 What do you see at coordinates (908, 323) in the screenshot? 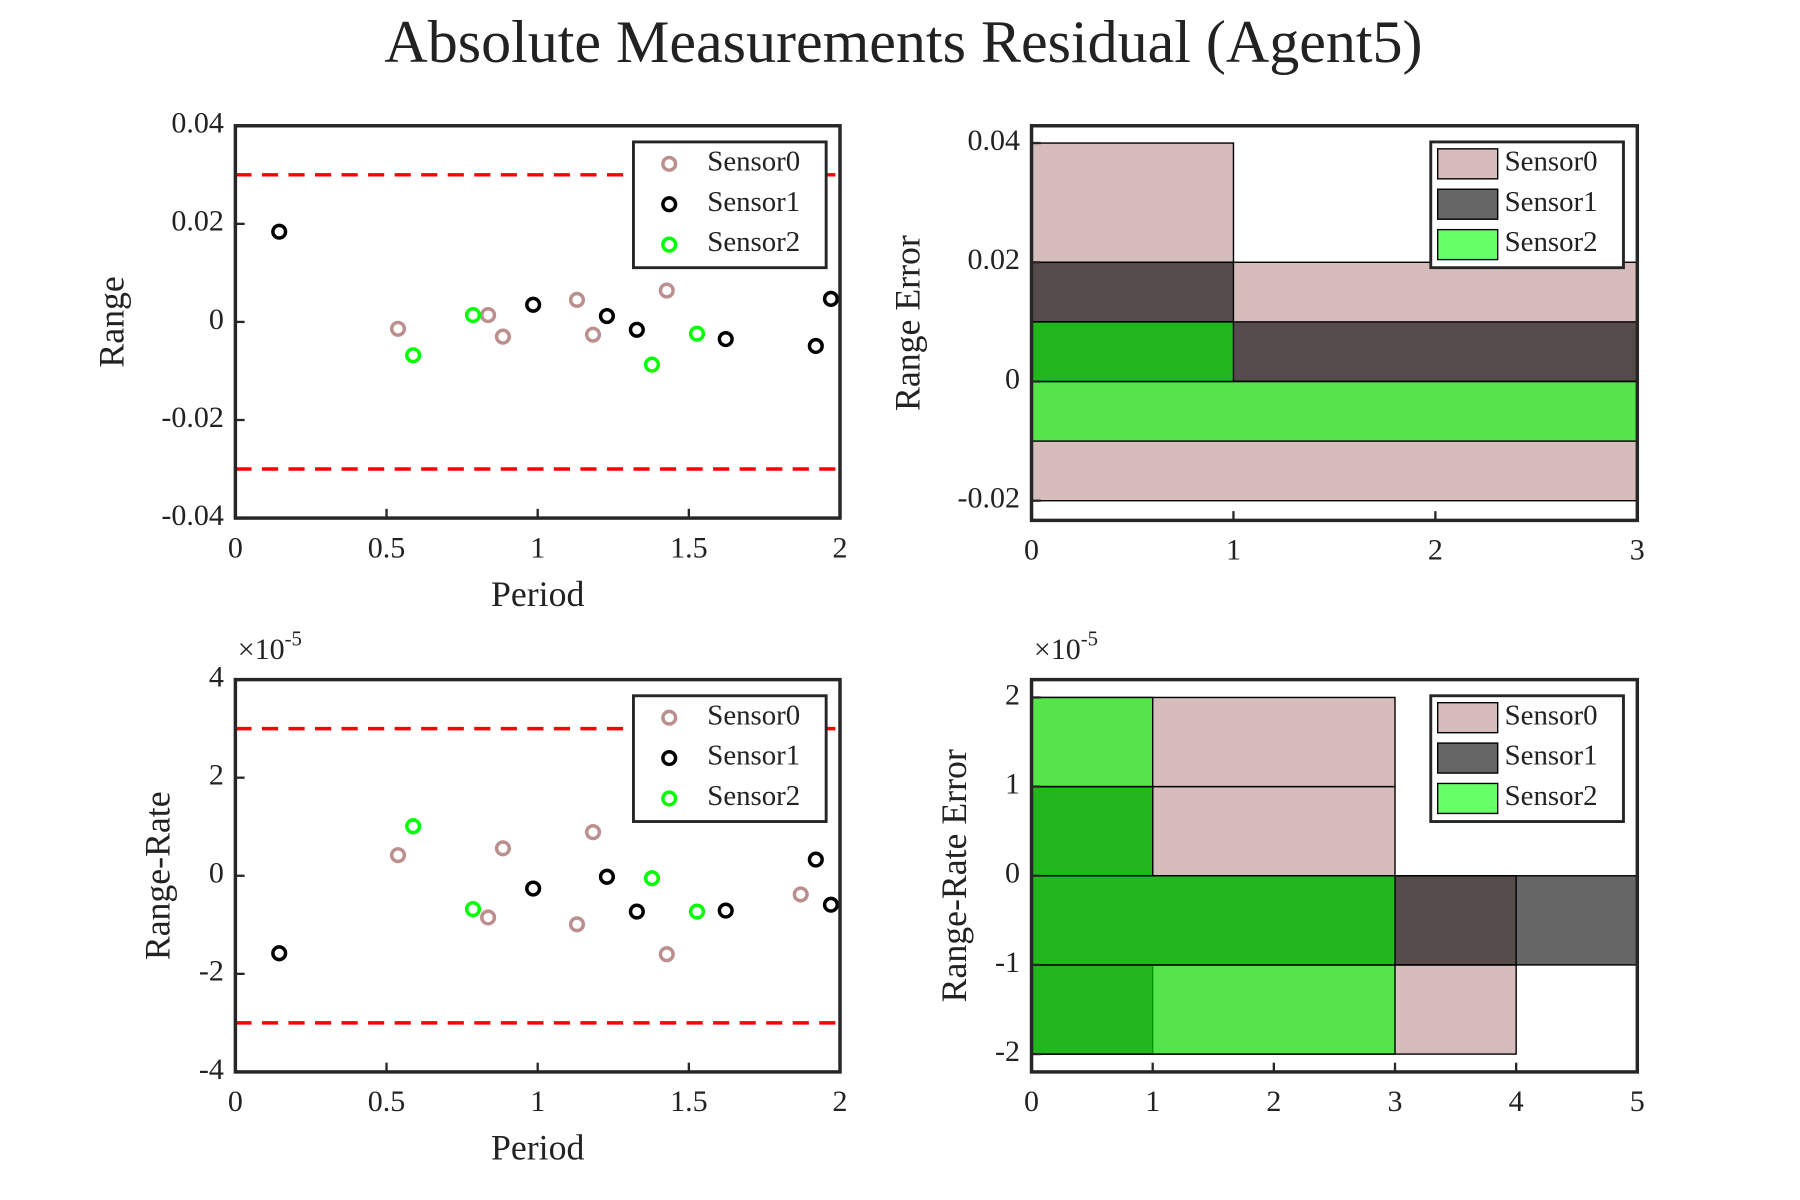
I see `y-axis-label: Range Error` at bounding box center [908, 323].